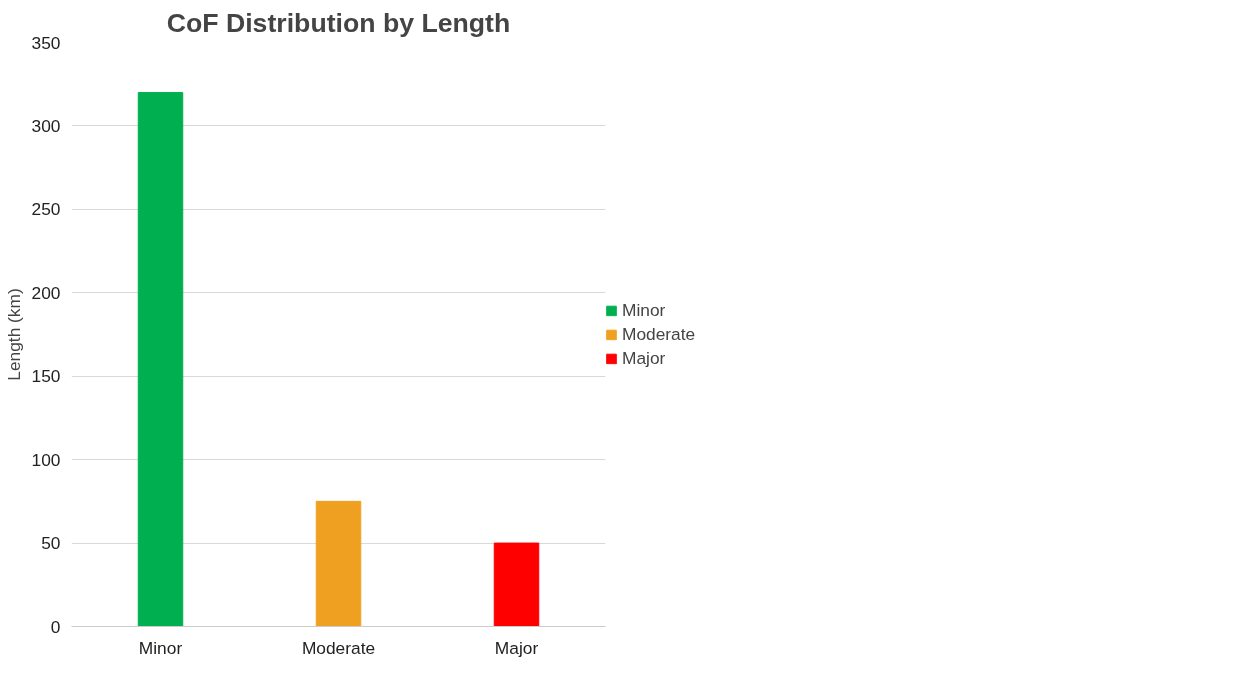  What do you see at coordinates (51, 543) in the screenshot?
I see `y-tick-label: 50` at bounding box center [51, 543].